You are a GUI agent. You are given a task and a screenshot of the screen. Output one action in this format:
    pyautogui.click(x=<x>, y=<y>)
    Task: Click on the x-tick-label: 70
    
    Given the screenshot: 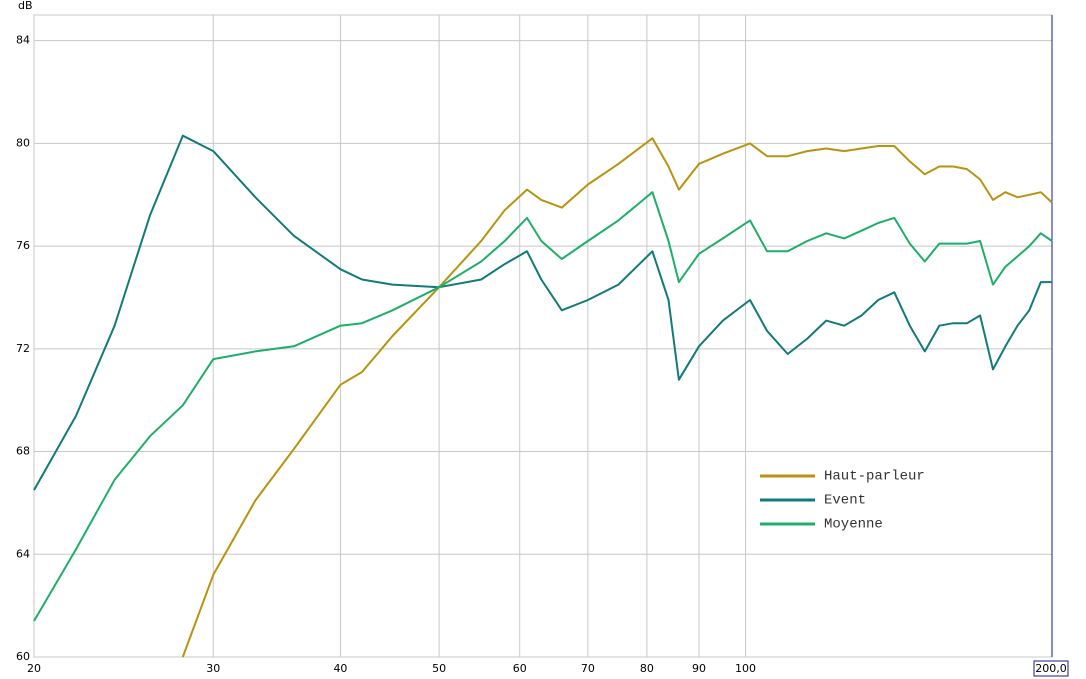 What is the action you would take?
    pyautogui.click(x=588, y=668)
    